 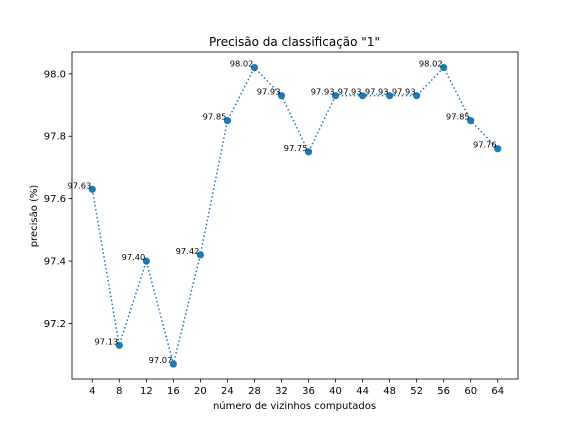 I want to click on x-tick-label: 24, so click(x=227, y=391).